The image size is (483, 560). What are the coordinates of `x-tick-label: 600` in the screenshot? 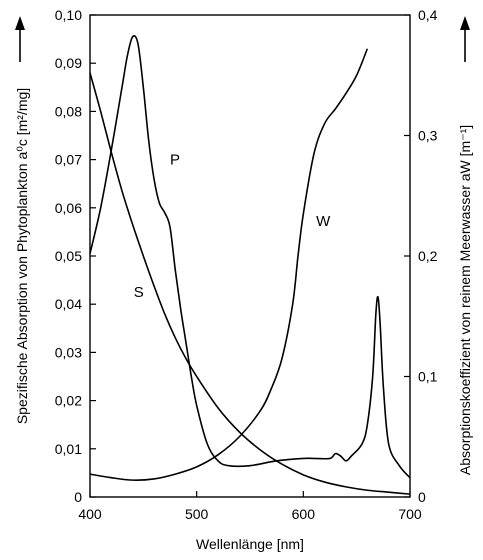 It's located at (304, 514).